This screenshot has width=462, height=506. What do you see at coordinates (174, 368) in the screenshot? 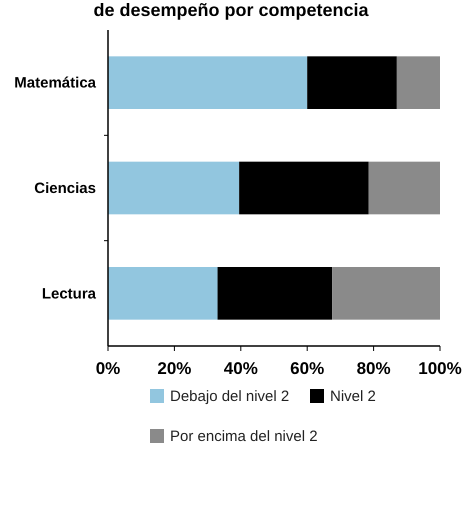
I see `x-tick-label: 20%` at bounding box center [174, 368].